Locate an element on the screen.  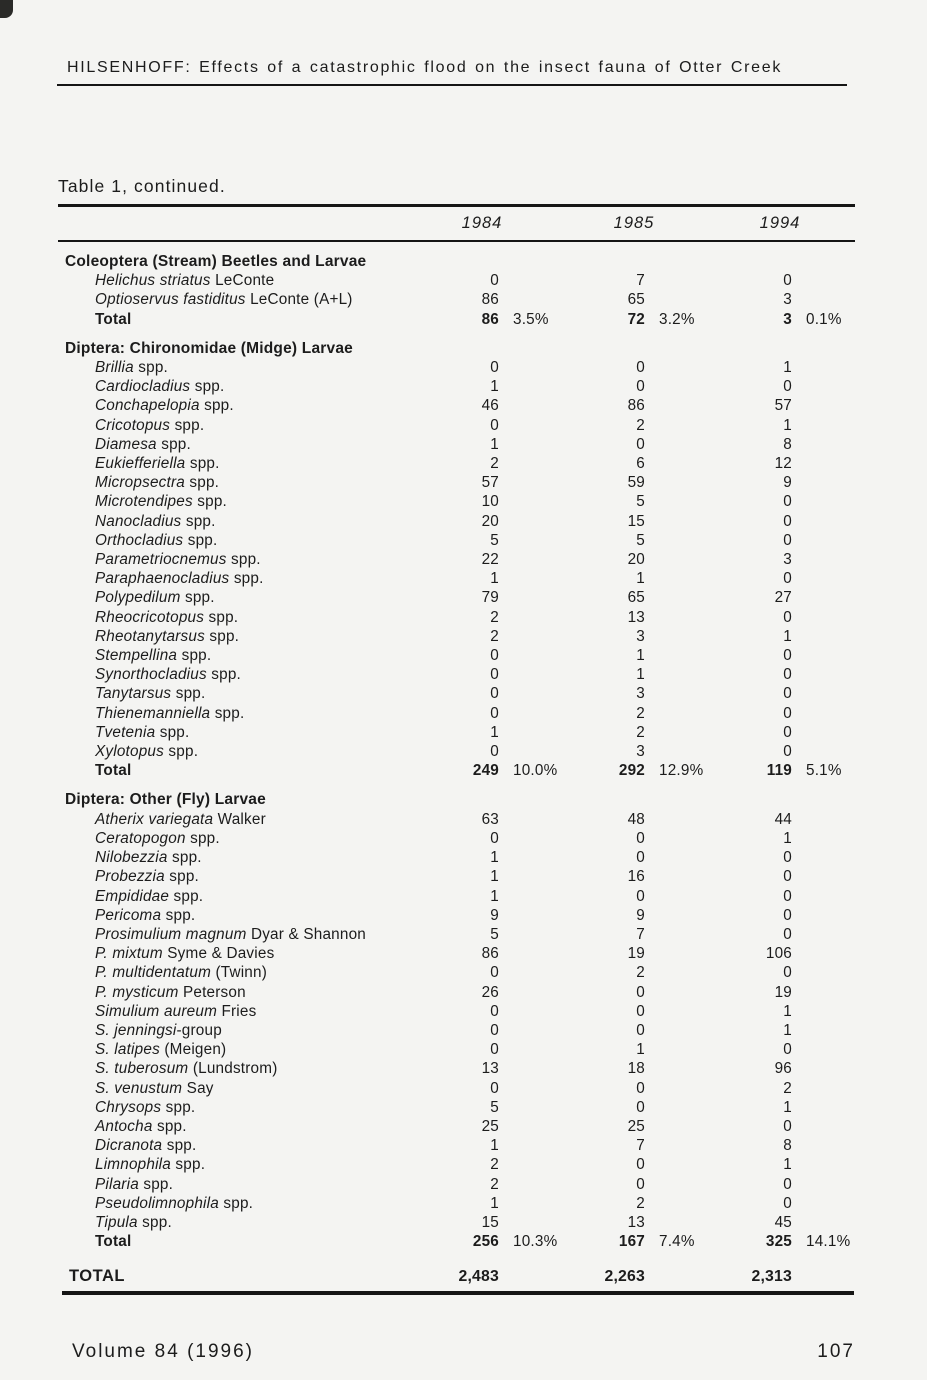
table-row: Cricotopus spp. 0 2 1 is located at coordinates (456, 425).